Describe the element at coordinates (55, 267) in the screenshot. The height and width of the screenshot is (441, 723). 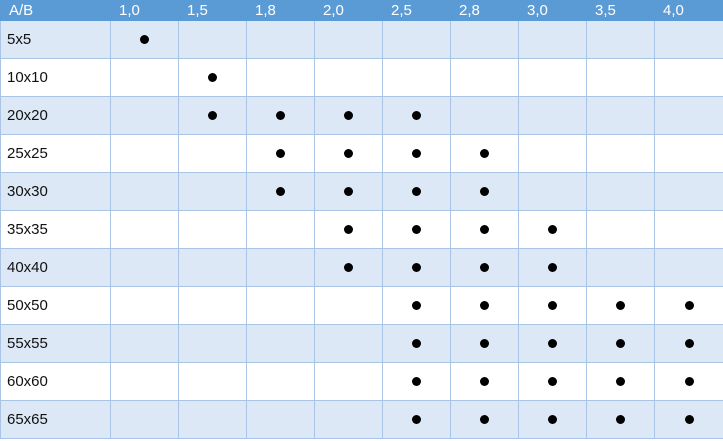
I see `row-label: 40x40` at that location.